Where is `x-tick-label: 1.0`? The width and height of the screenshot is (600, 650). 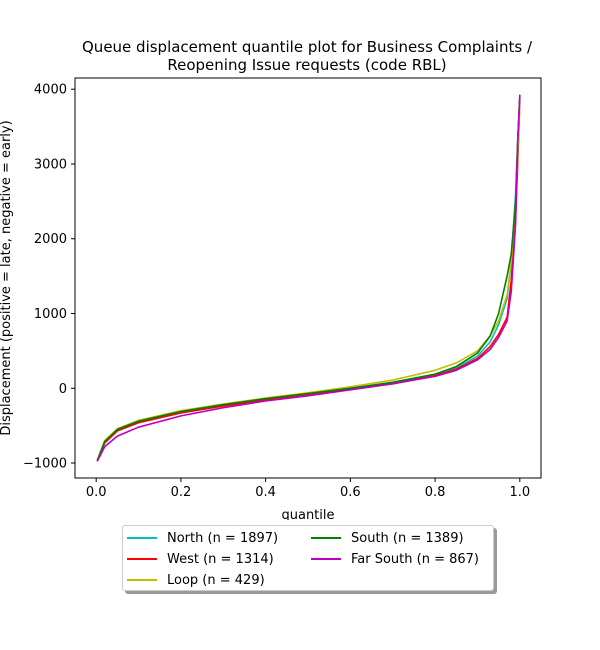
x-tick-label: 1.0 is located at coordinates (519, 492).